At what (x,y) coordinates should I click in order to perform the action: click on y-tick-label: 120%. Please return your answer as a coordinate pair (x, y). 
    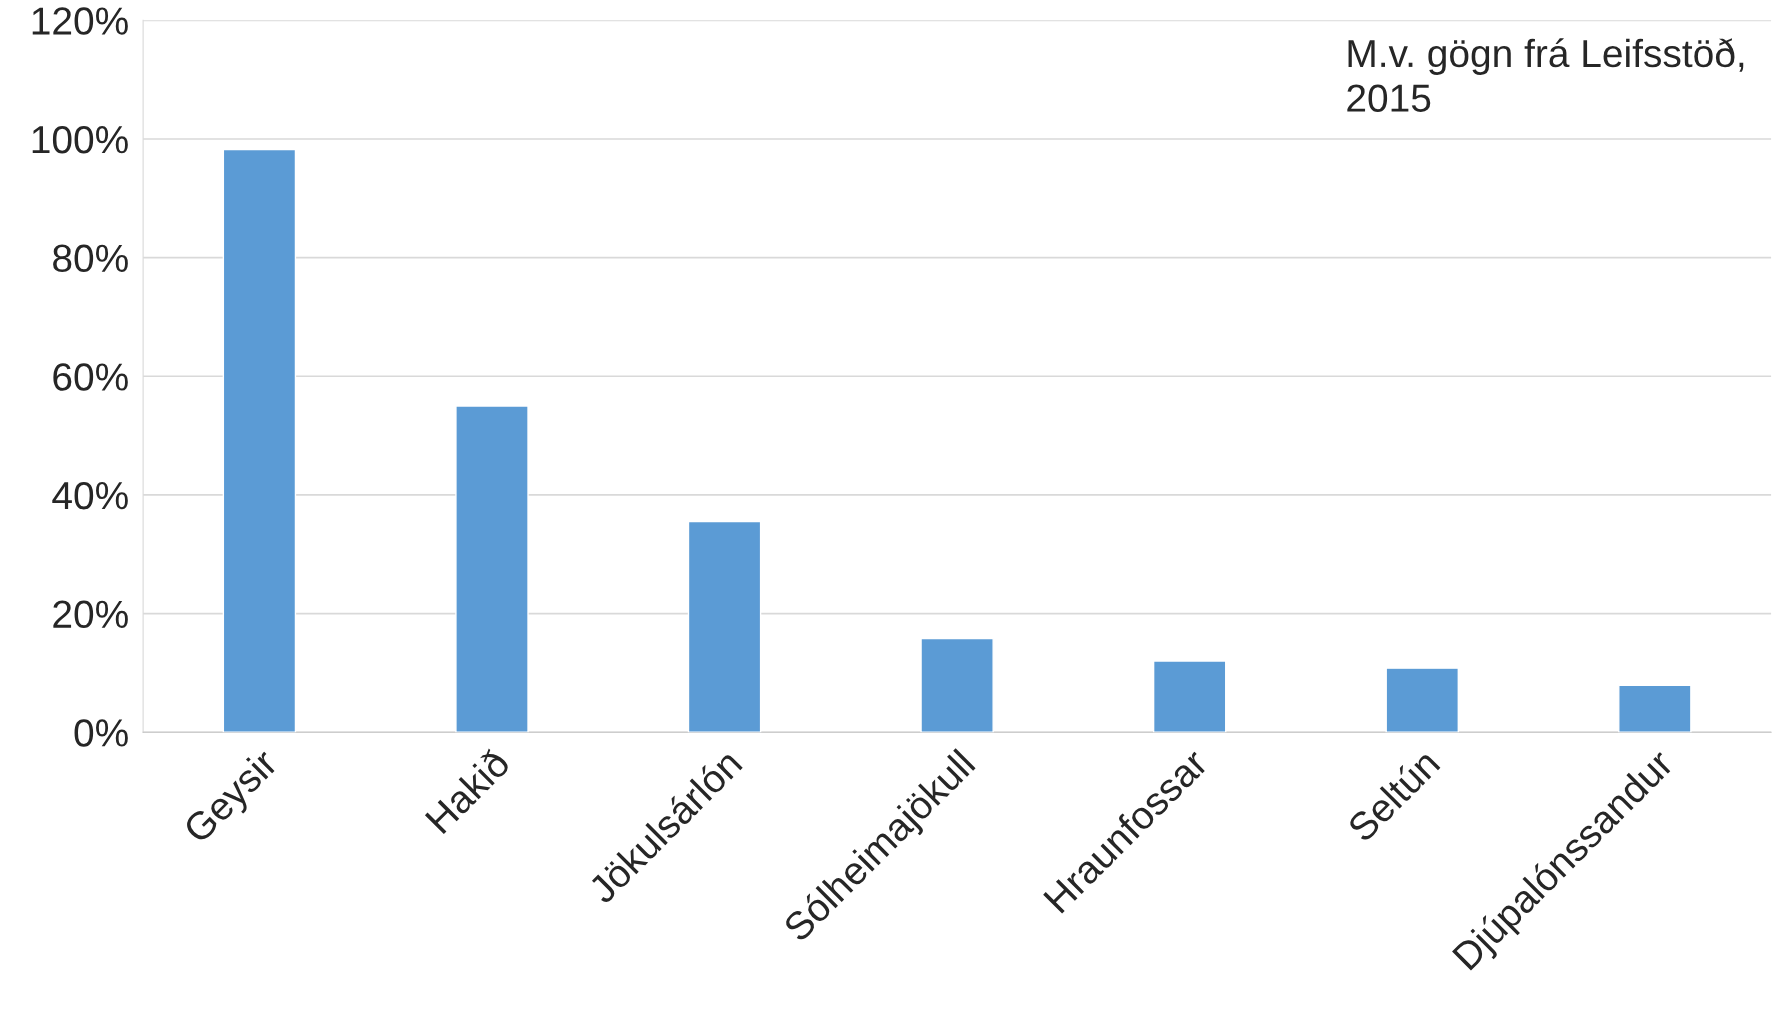
    Looking at the image, I should click on (80, 21).